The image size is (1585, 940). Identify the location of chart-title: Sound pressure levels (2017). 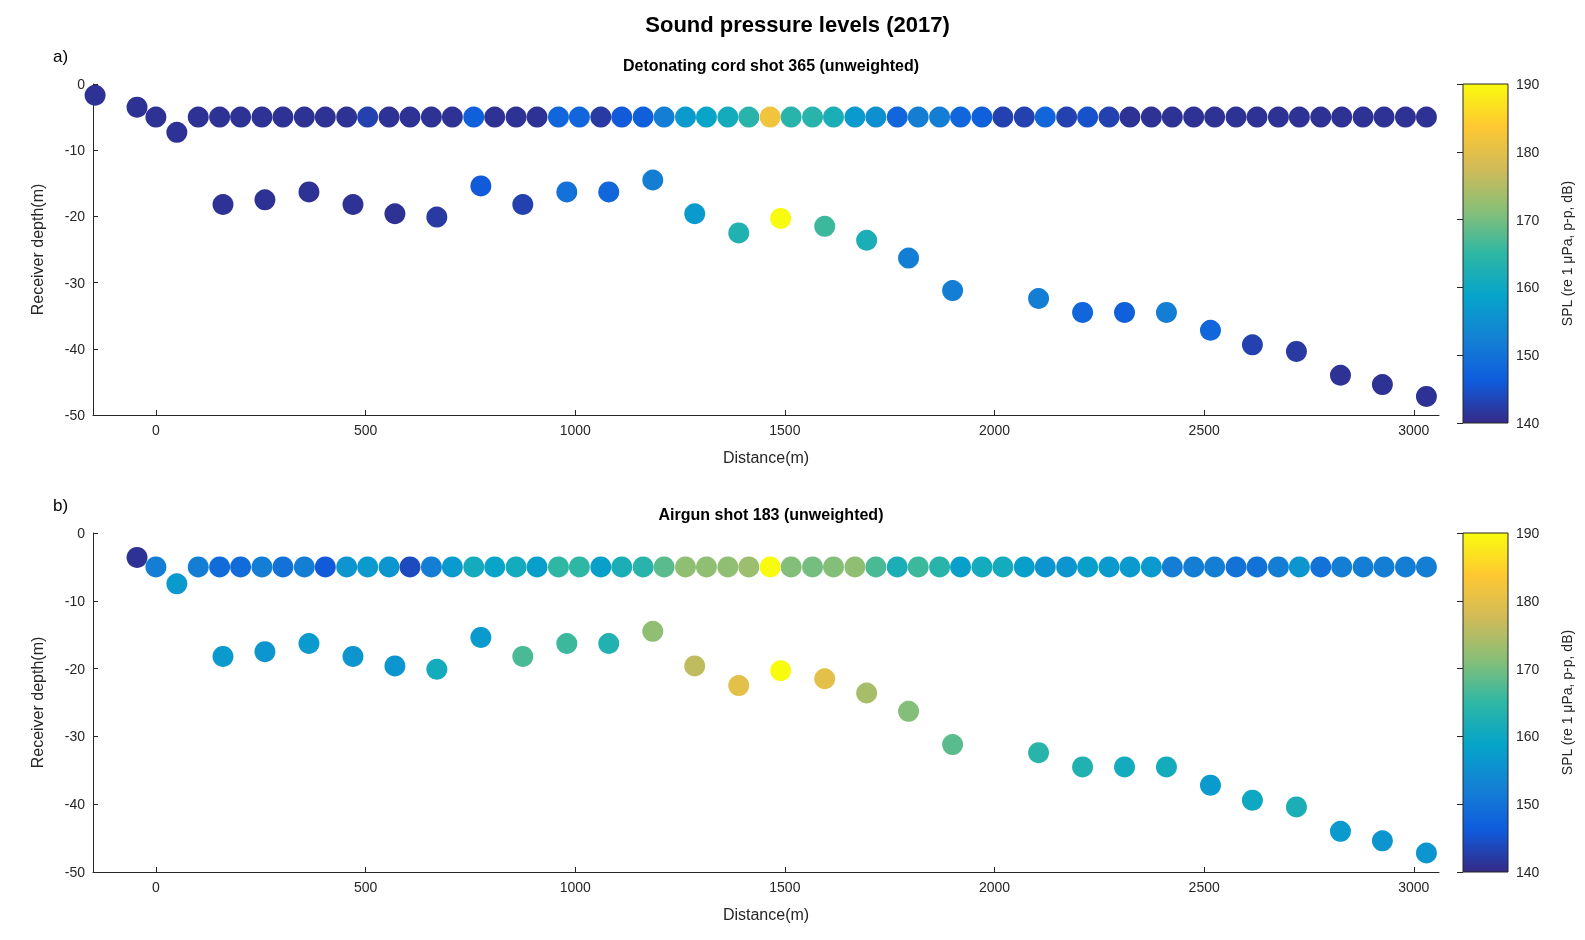
(797, 24).